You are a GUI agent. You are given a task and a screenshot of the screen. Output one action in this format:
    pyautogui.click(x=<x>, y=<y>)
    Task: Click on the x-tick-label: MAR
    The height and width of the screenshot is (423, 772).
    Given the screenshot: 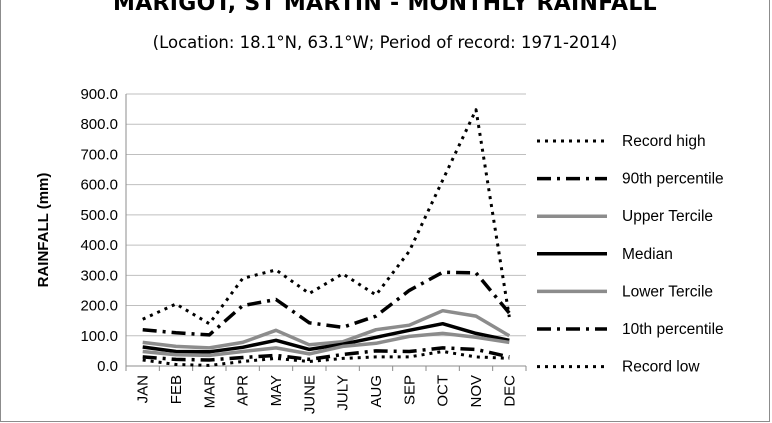 What is the action you would take?
    pyautogui.click(x=209, y=392)
    